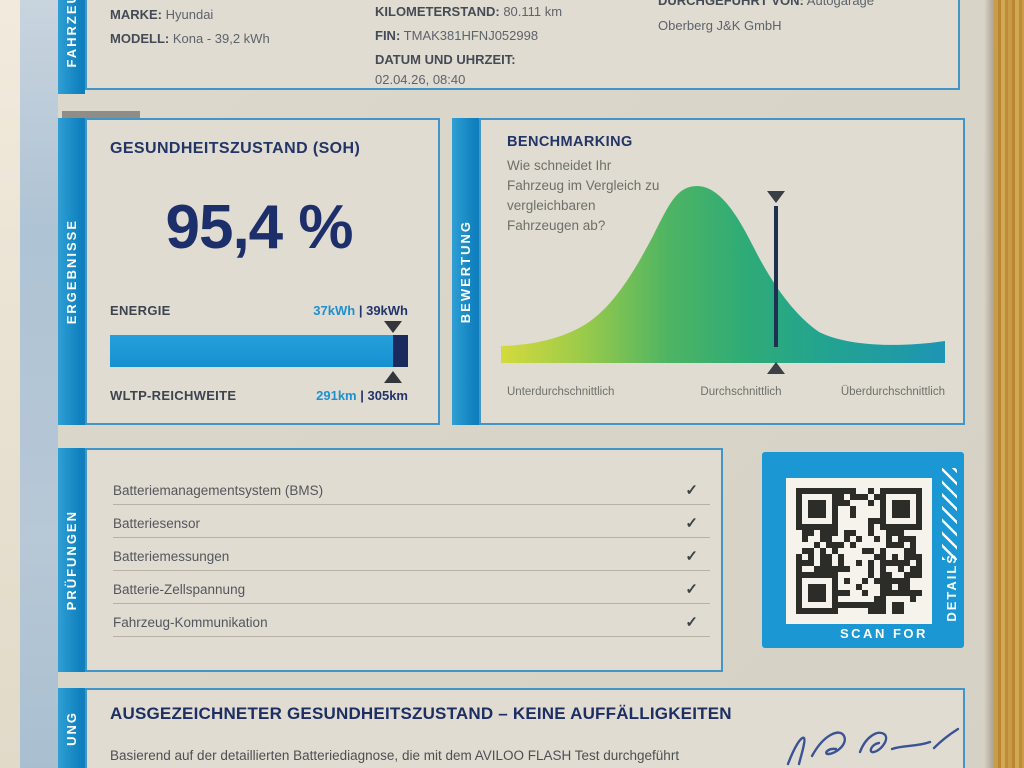 The height and width of the screenshot is (768, 1024). I want to click on energy-bar-fill, so click(251, 351).